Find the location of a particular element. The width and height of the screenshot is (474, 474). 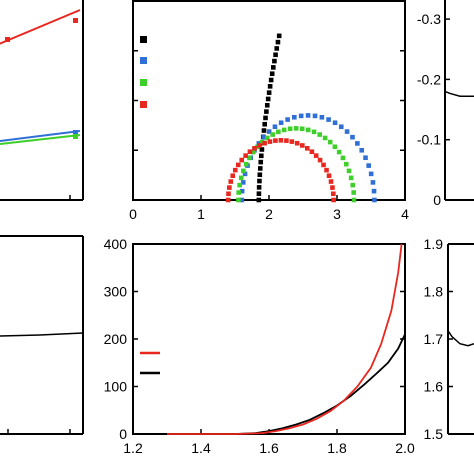

legend-marker-ni2p is located at coordinates (143, 82).